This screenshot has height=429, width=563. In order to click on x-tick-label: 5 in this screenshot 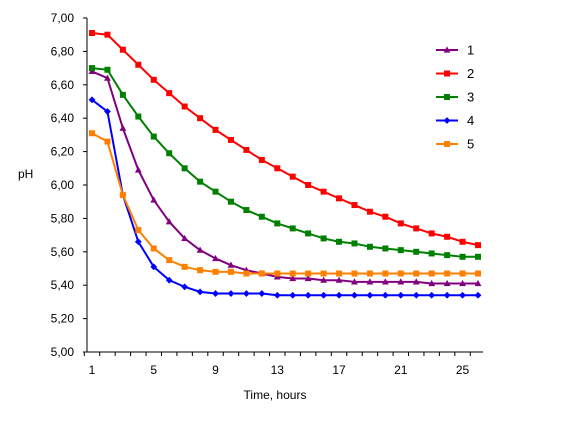, I will do `click(153, 370)`.